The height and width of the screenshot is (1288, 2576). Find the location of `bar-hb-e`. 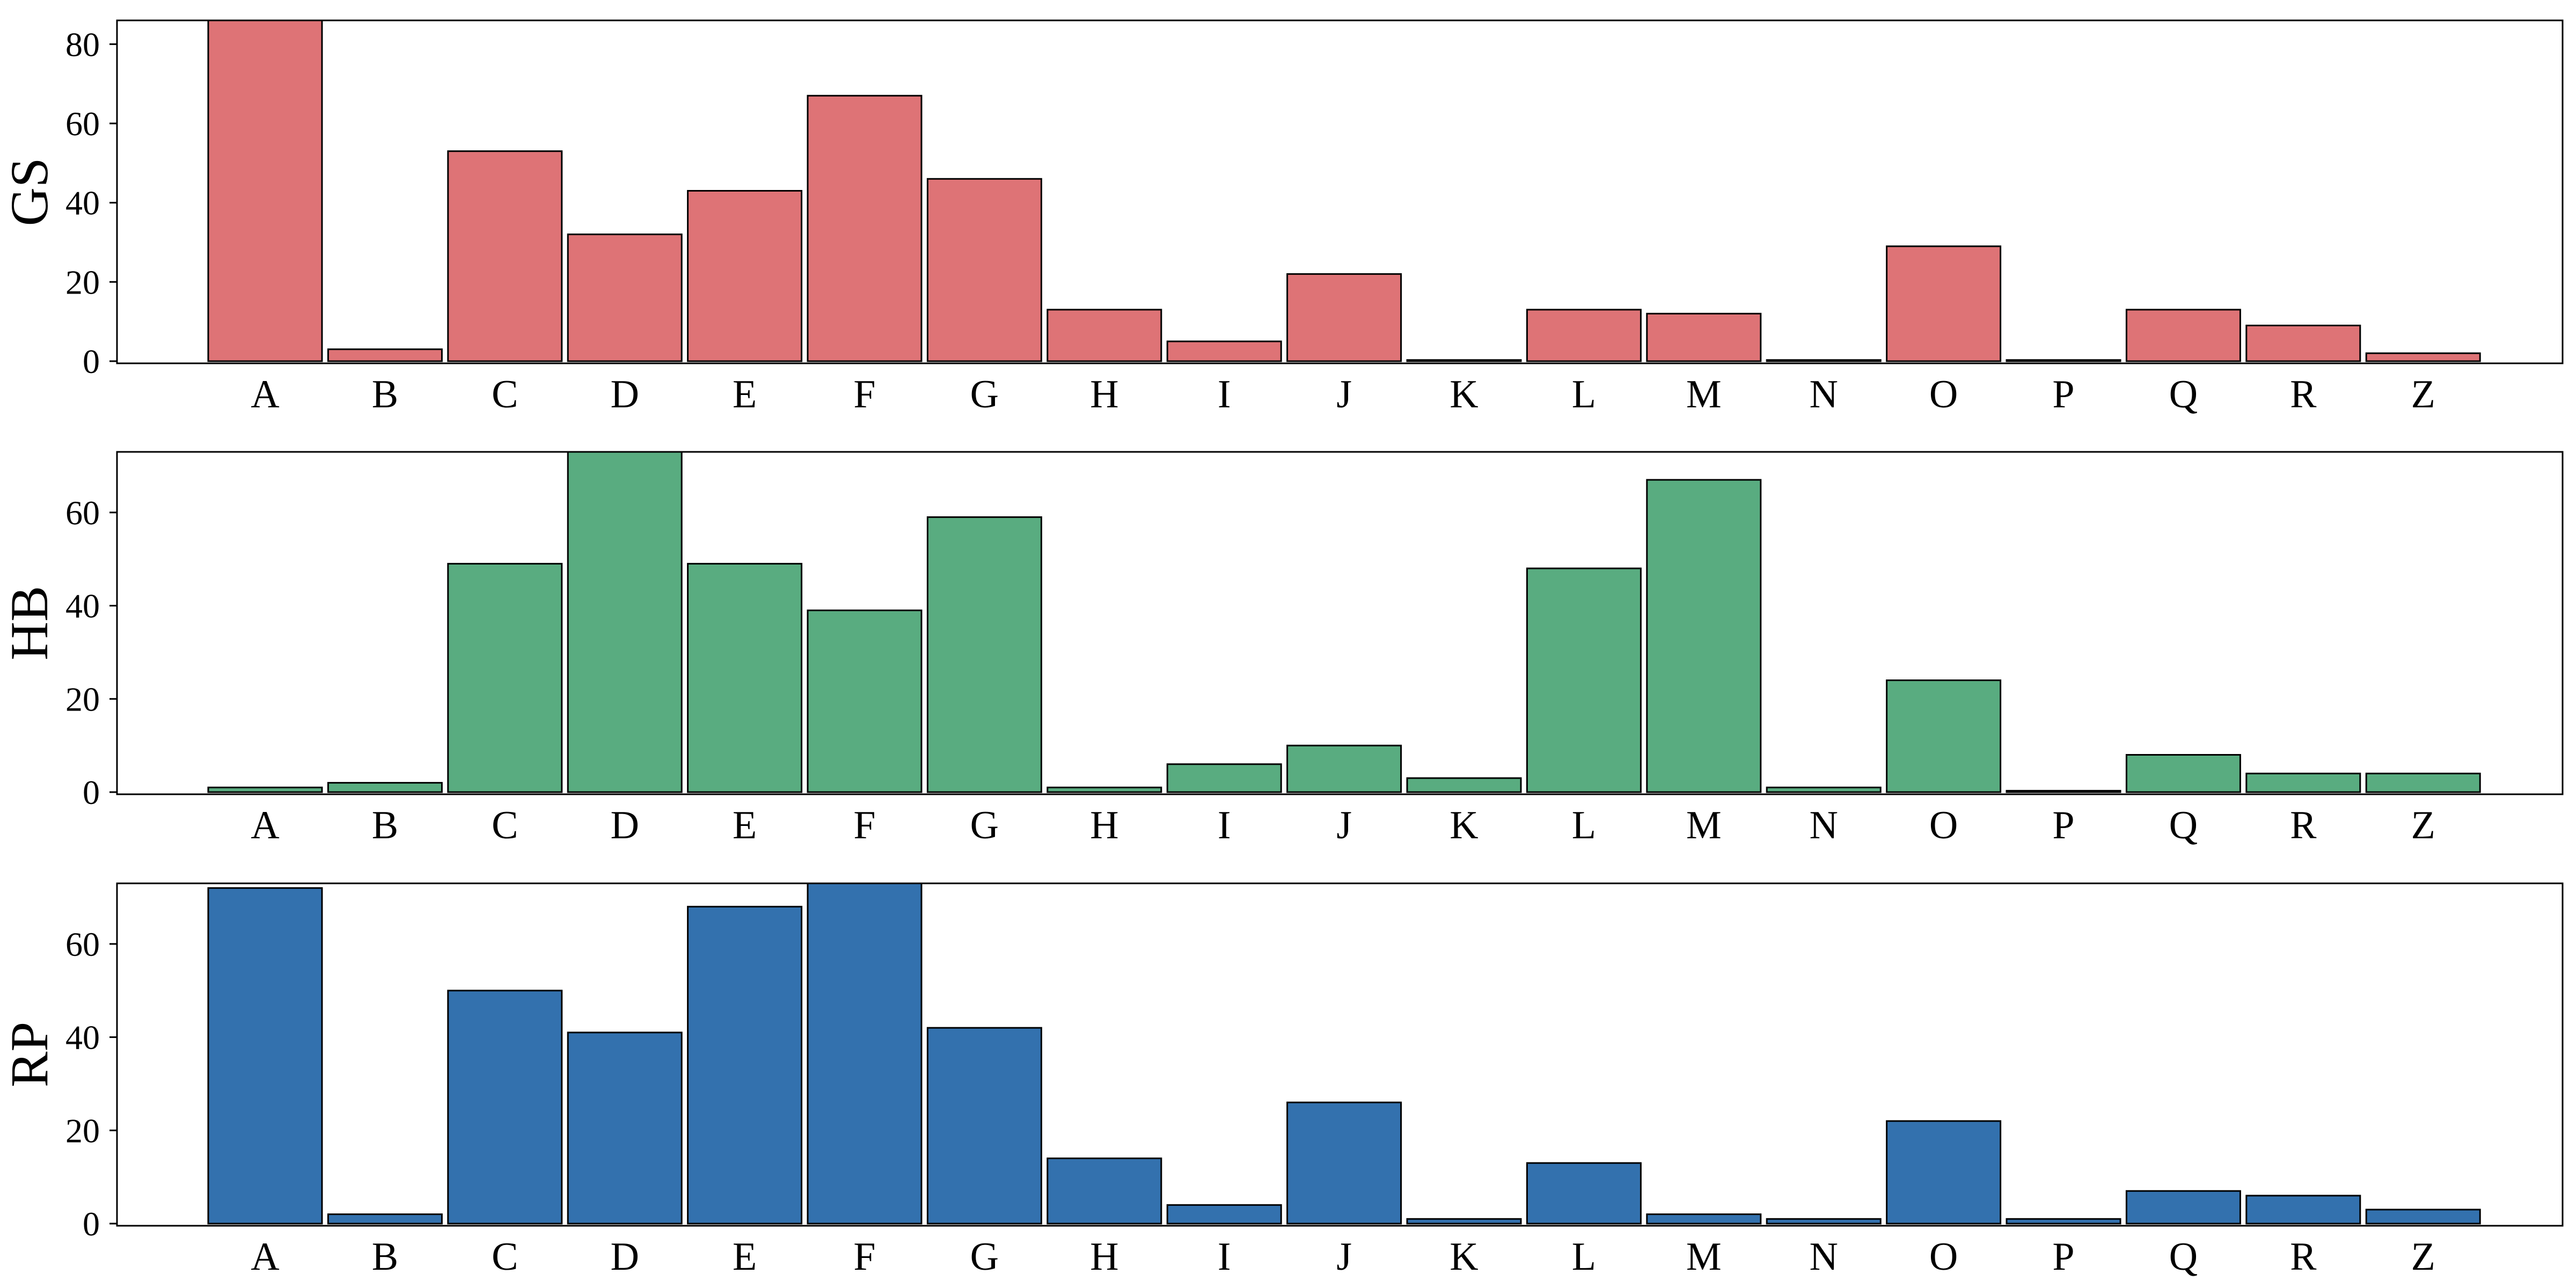

bar-hb-e is located at coordinates (745, 677).